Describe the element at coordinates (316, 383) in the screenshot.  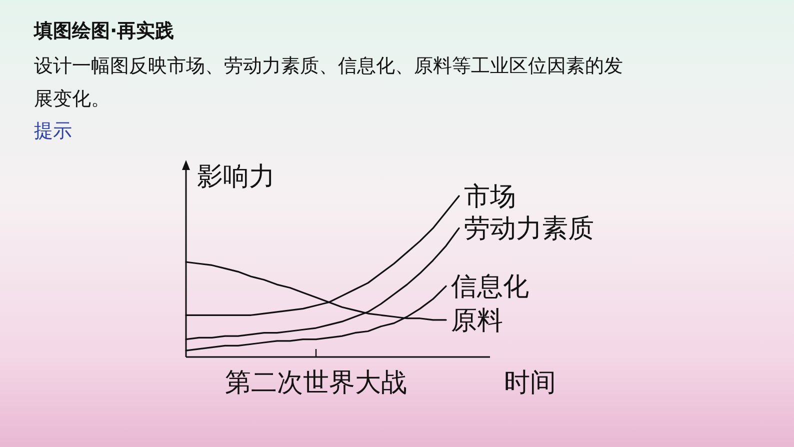
I see `text: 第二次世界大战` at that location.